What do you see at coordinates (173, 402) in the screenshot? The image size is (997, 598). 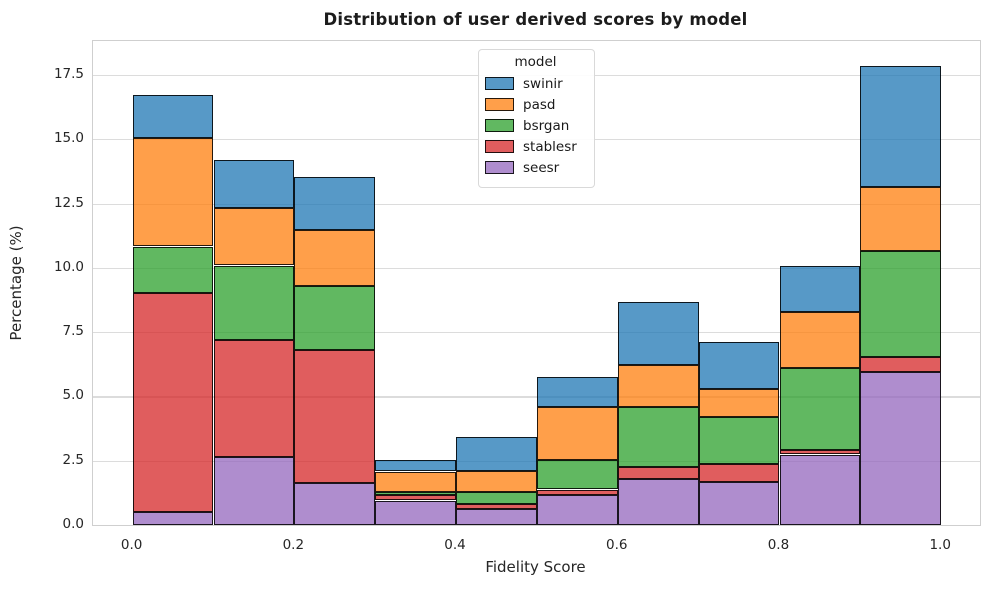 I see `bar-segment-stablesr-bin0` at bounding box center [173, 402].